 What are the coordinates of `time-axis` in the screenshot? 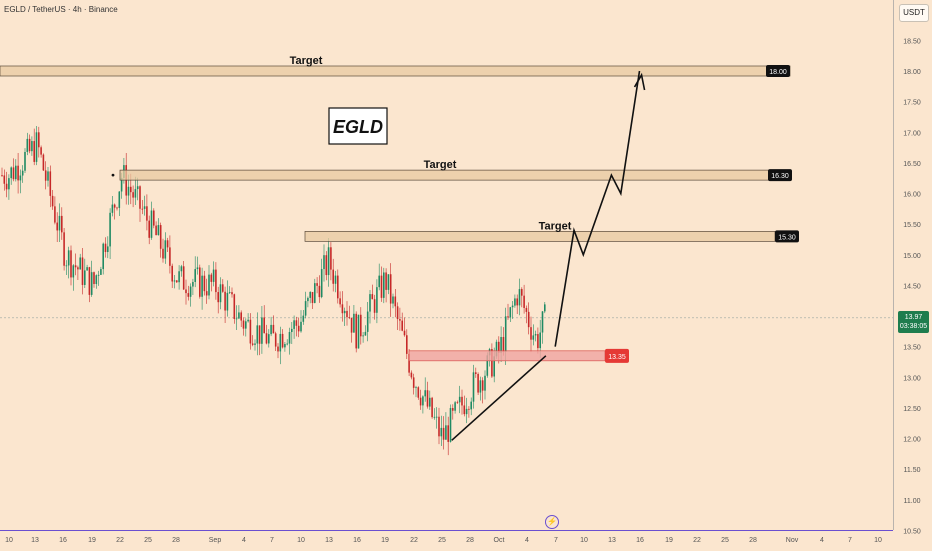 It's located at (446, 540).